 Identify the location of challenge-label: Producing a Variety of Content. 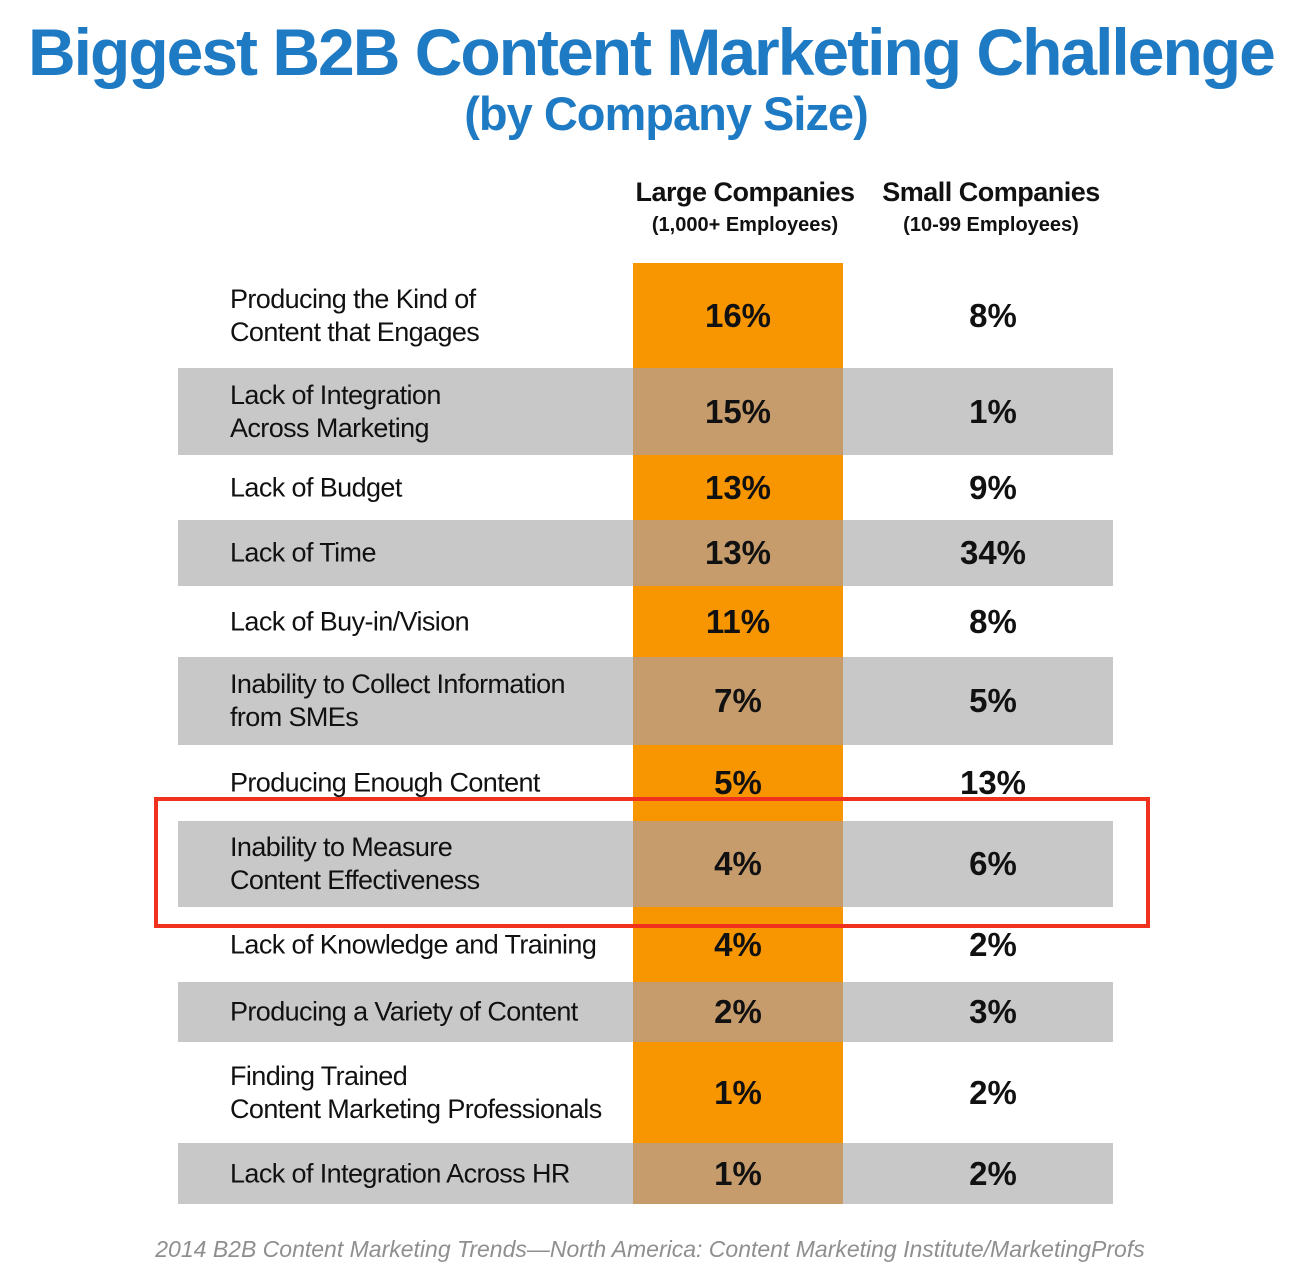
(404, 1011).